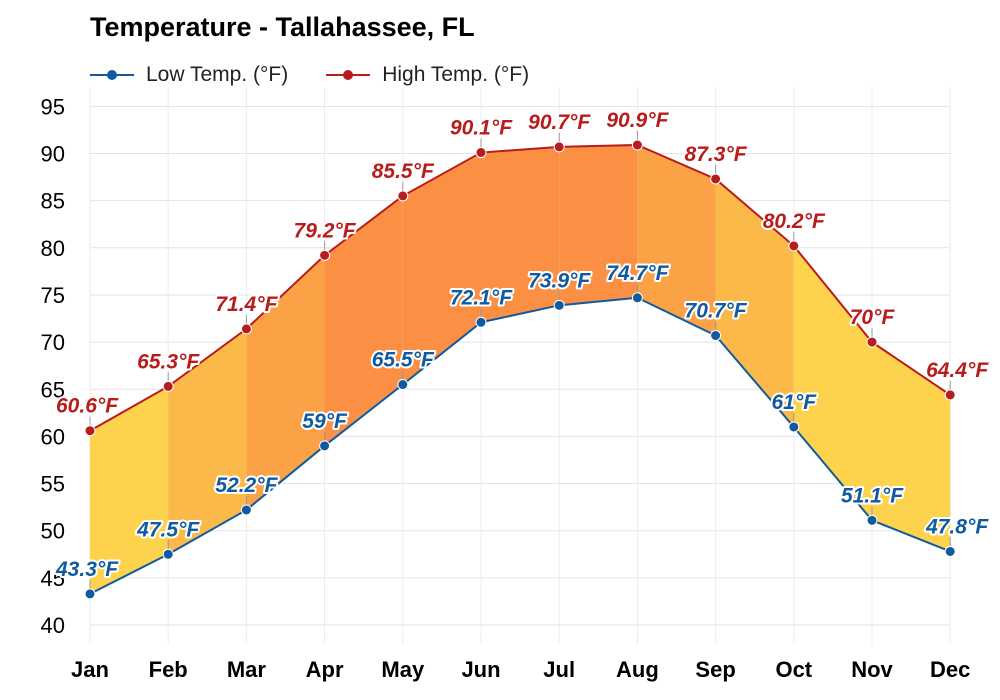 Image resolution: width=1000 pixels, height=700 pixels. I want to click on band-May-Jun, so click(441, 268).